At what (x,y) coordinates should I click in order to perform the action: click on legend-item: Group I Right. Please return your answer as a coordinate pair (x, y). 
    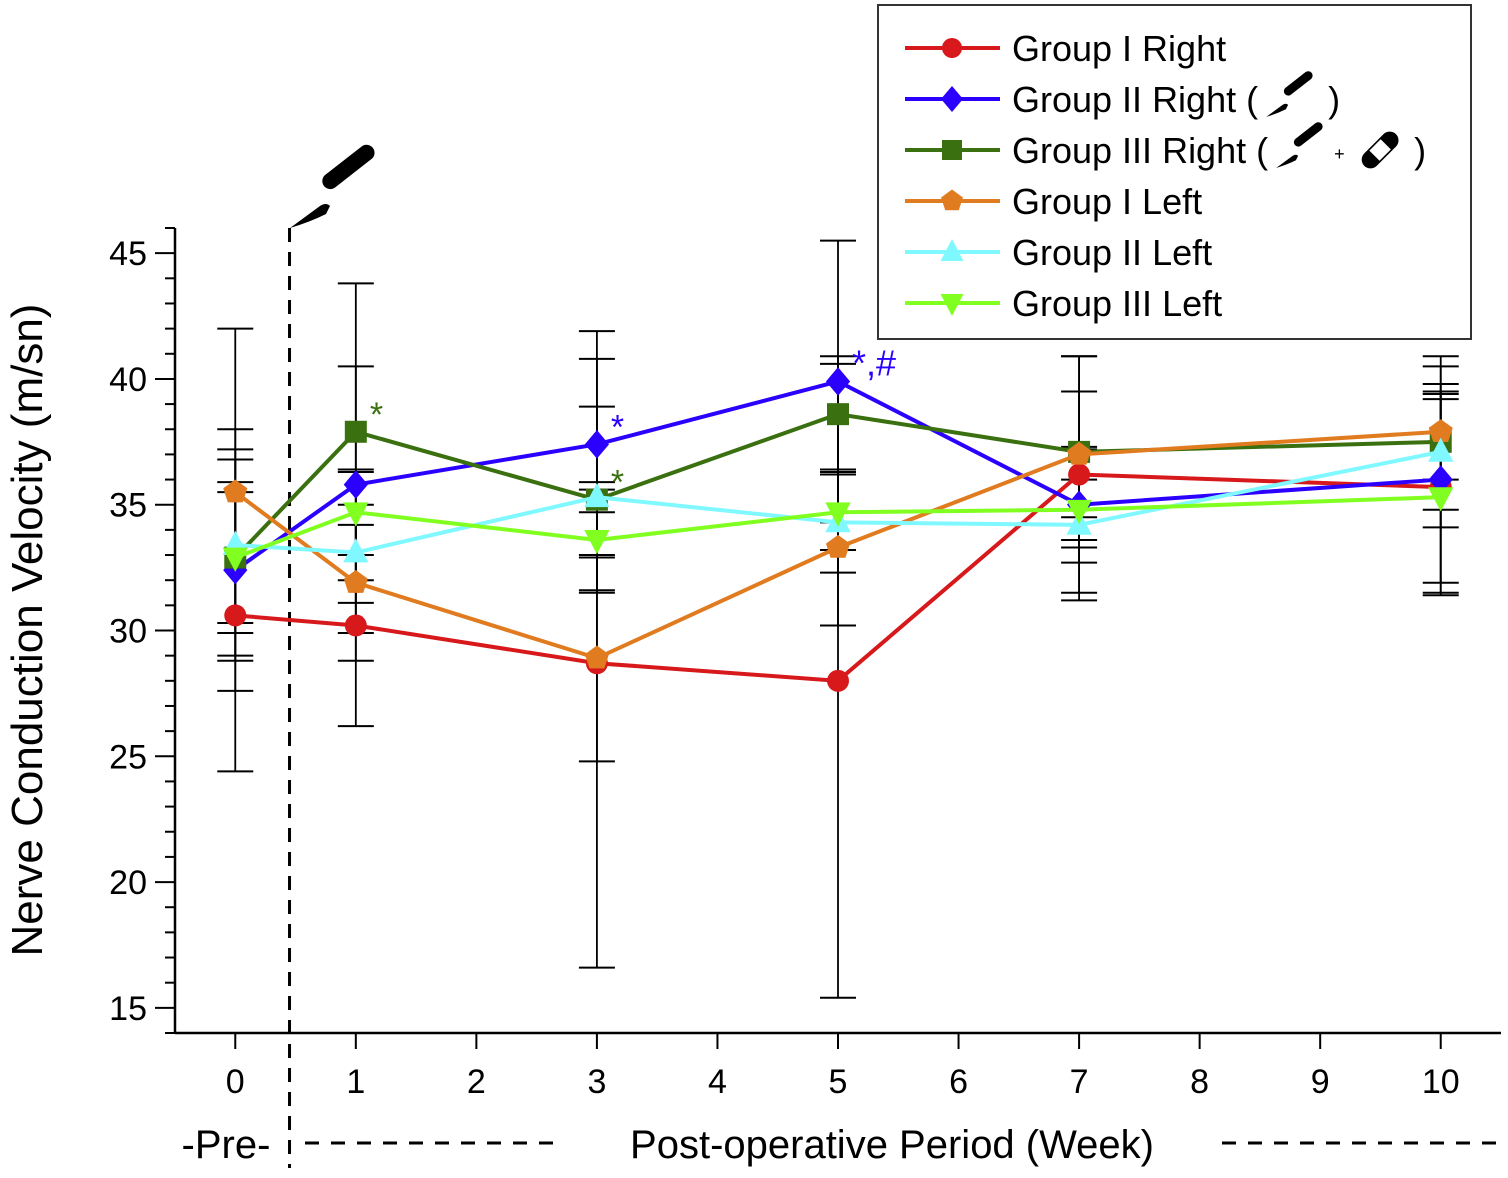
    Looking at the image, I should click on (1065, 48).